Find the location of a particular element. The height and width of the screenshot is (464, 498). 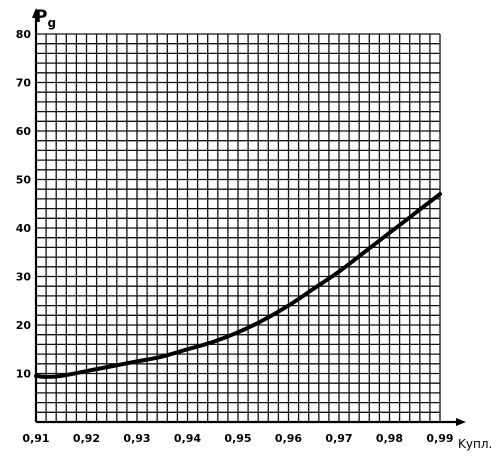

y-tick-label: 70 is located at coordinates (24, 83).